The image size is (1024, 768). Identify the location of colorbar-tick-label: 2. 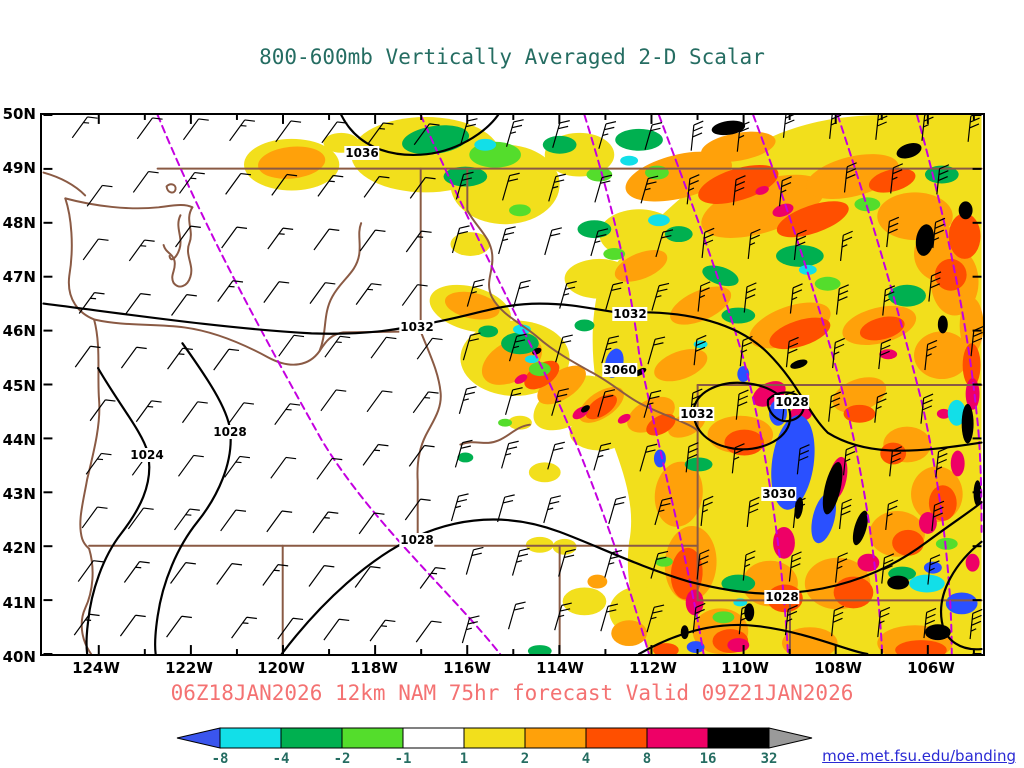
(525, 759).